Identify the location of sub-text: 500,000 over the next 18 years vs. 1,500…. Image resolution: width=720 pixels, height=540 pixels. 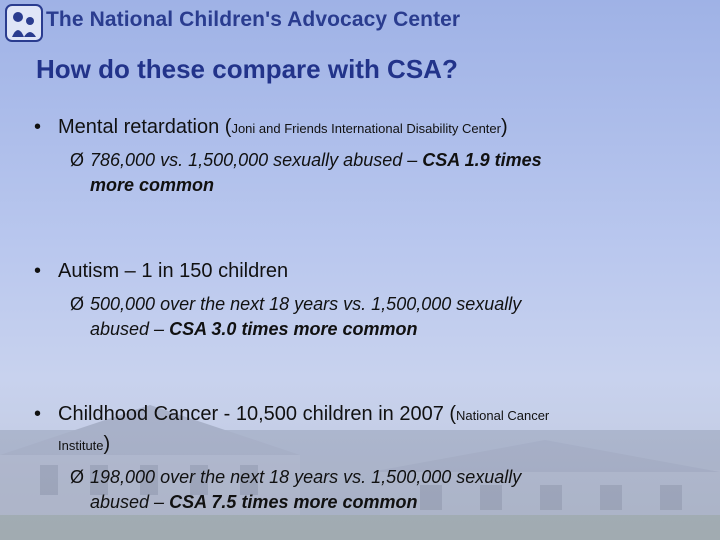
(306, 304).